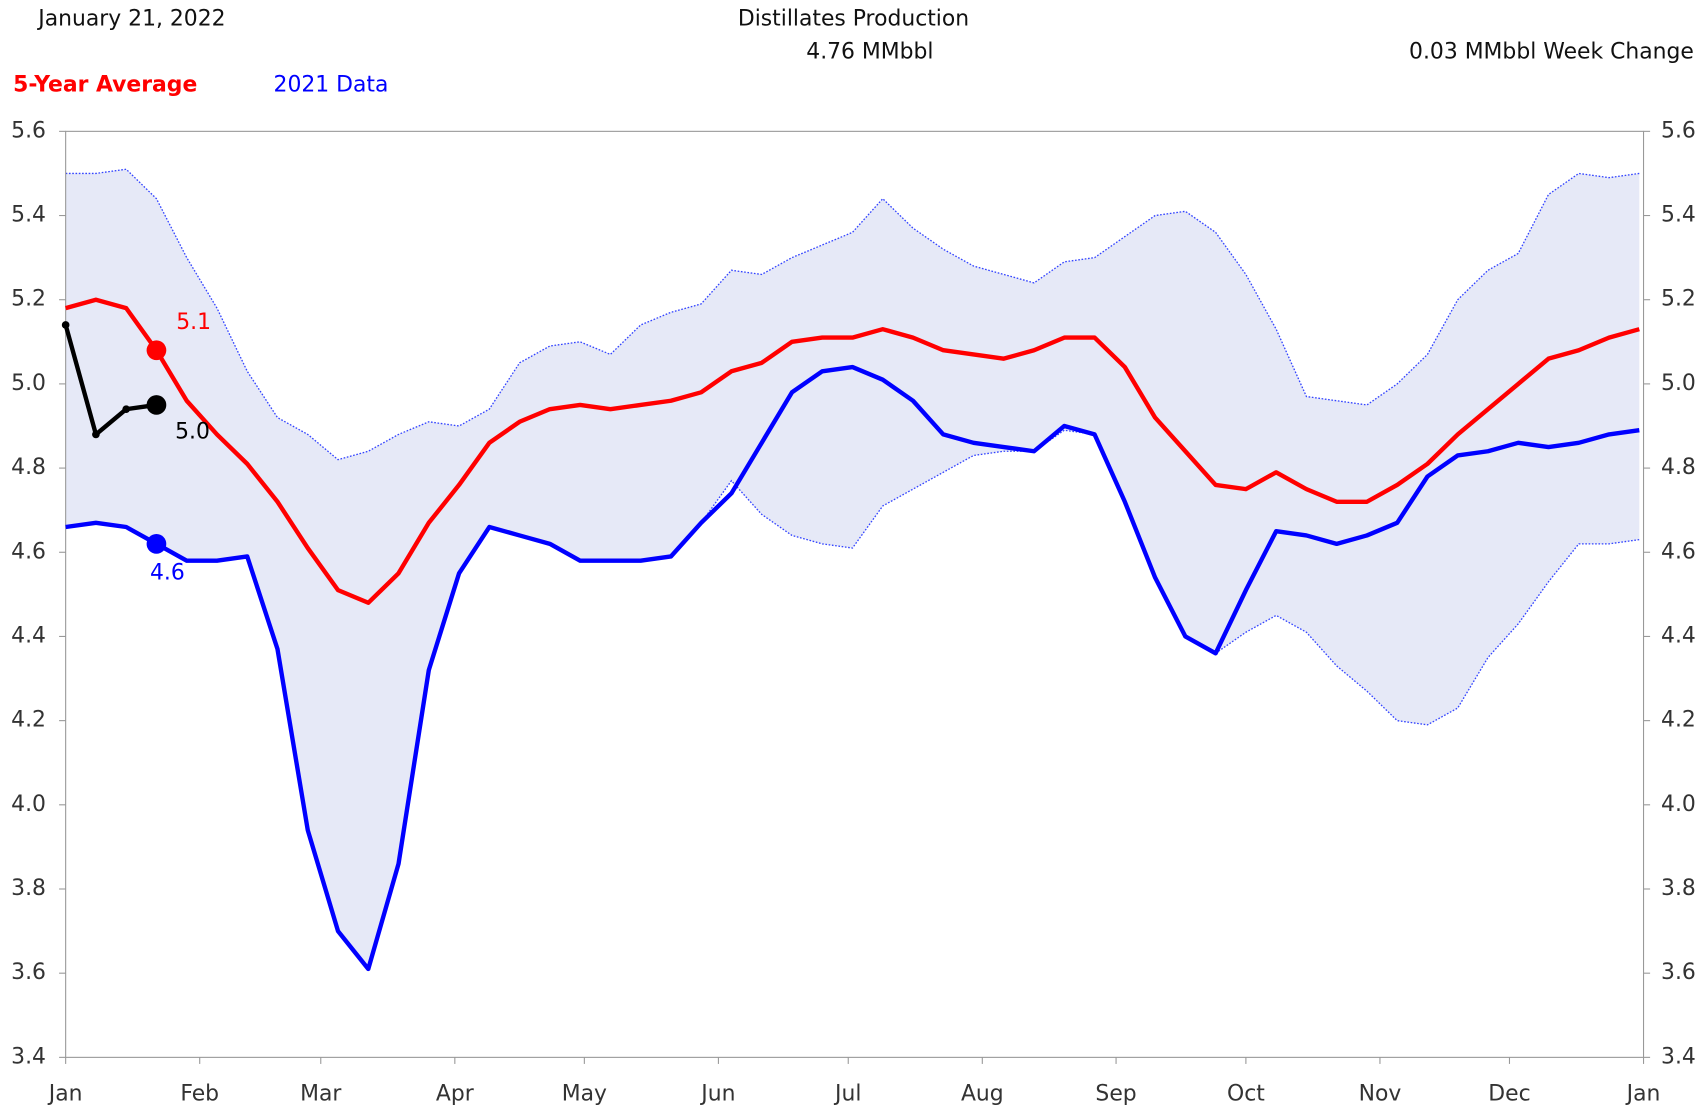 The width and height of the screenshot is (1707, 1111). What do you see at coordinates (167, 572) in the screenshot?
I see `value-label: 4.6` at bounding box center [167, 572].